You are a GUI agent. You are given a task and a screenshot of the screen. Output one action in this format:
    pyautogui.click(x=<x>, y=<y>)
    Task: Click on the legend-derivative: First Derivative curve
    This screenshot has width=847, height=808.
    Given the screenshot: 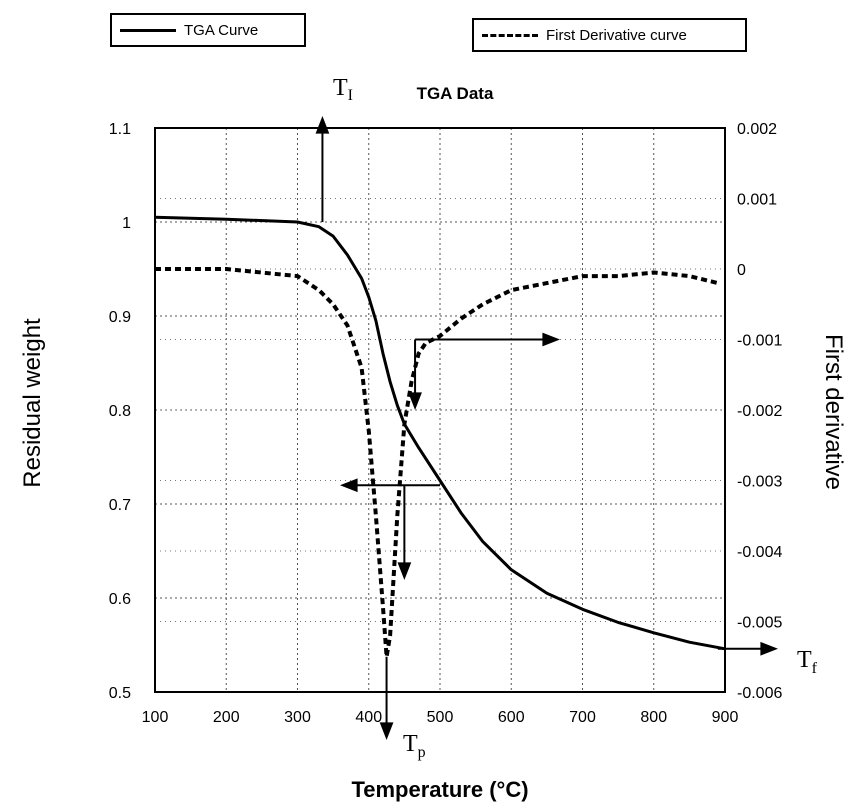 What is the action you would take?
    pyautogui.click(x=609, y=35)
    